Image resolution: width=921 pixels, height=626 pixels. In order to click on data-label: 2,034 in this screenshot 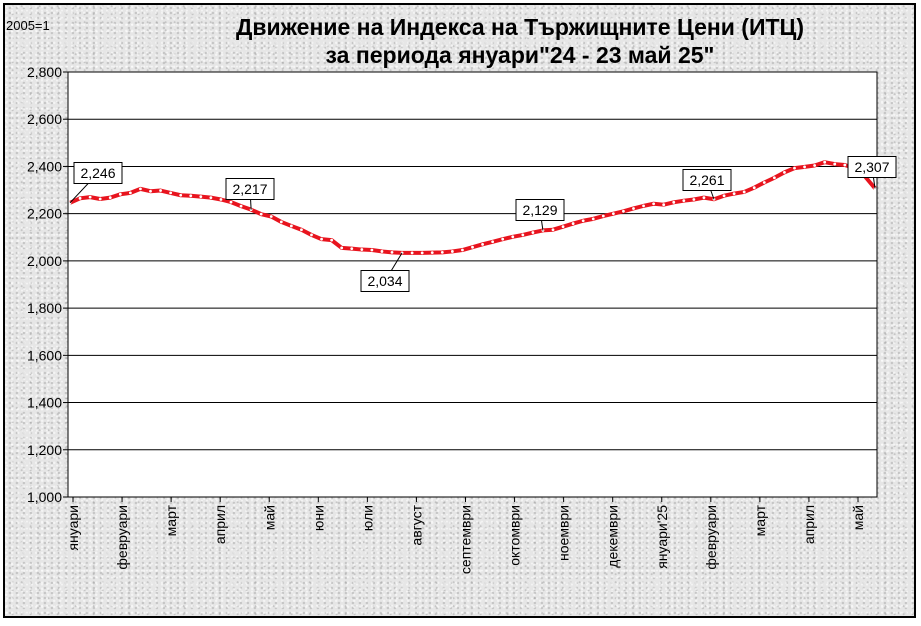, I will do `click(384, 281)`.